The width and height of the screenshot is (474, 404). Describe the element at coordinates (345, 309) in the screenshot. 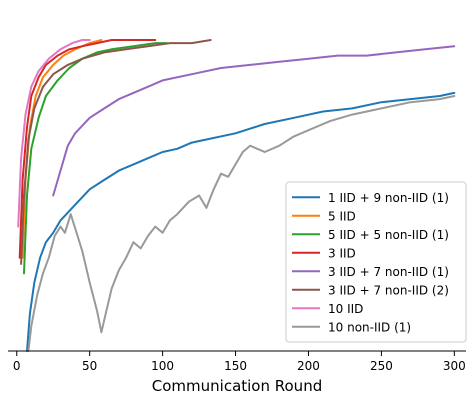

I see `legend-label: 10 IID` at that location.